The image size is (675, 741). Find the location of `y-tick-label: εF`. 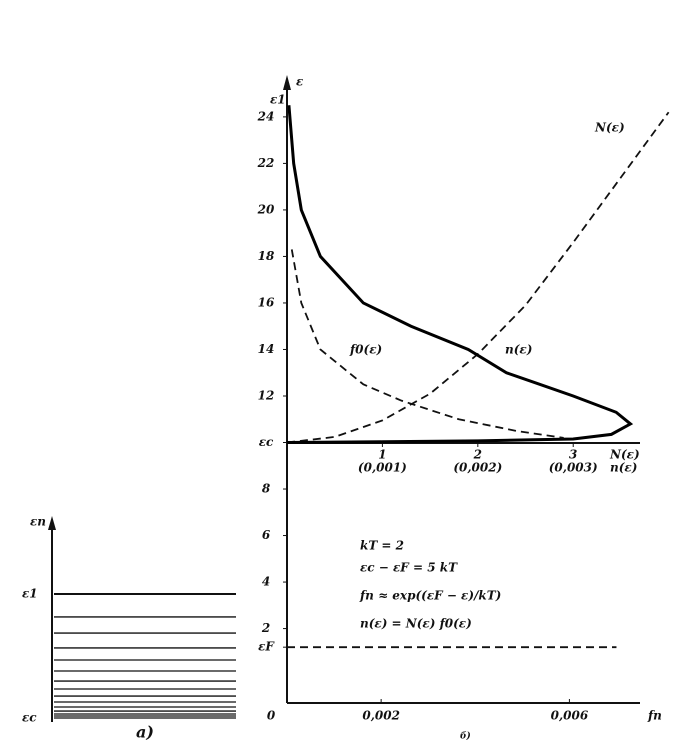

y-tick-label: εF is located at coordinates (266, 647).